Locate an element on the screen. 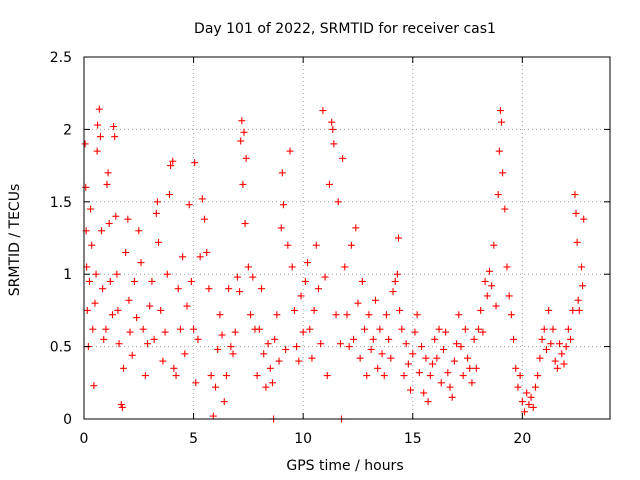 Image resolution: width=640 pixels, height=480 pixels. x-tick-label: 15 is located at coordinates (413, 439).